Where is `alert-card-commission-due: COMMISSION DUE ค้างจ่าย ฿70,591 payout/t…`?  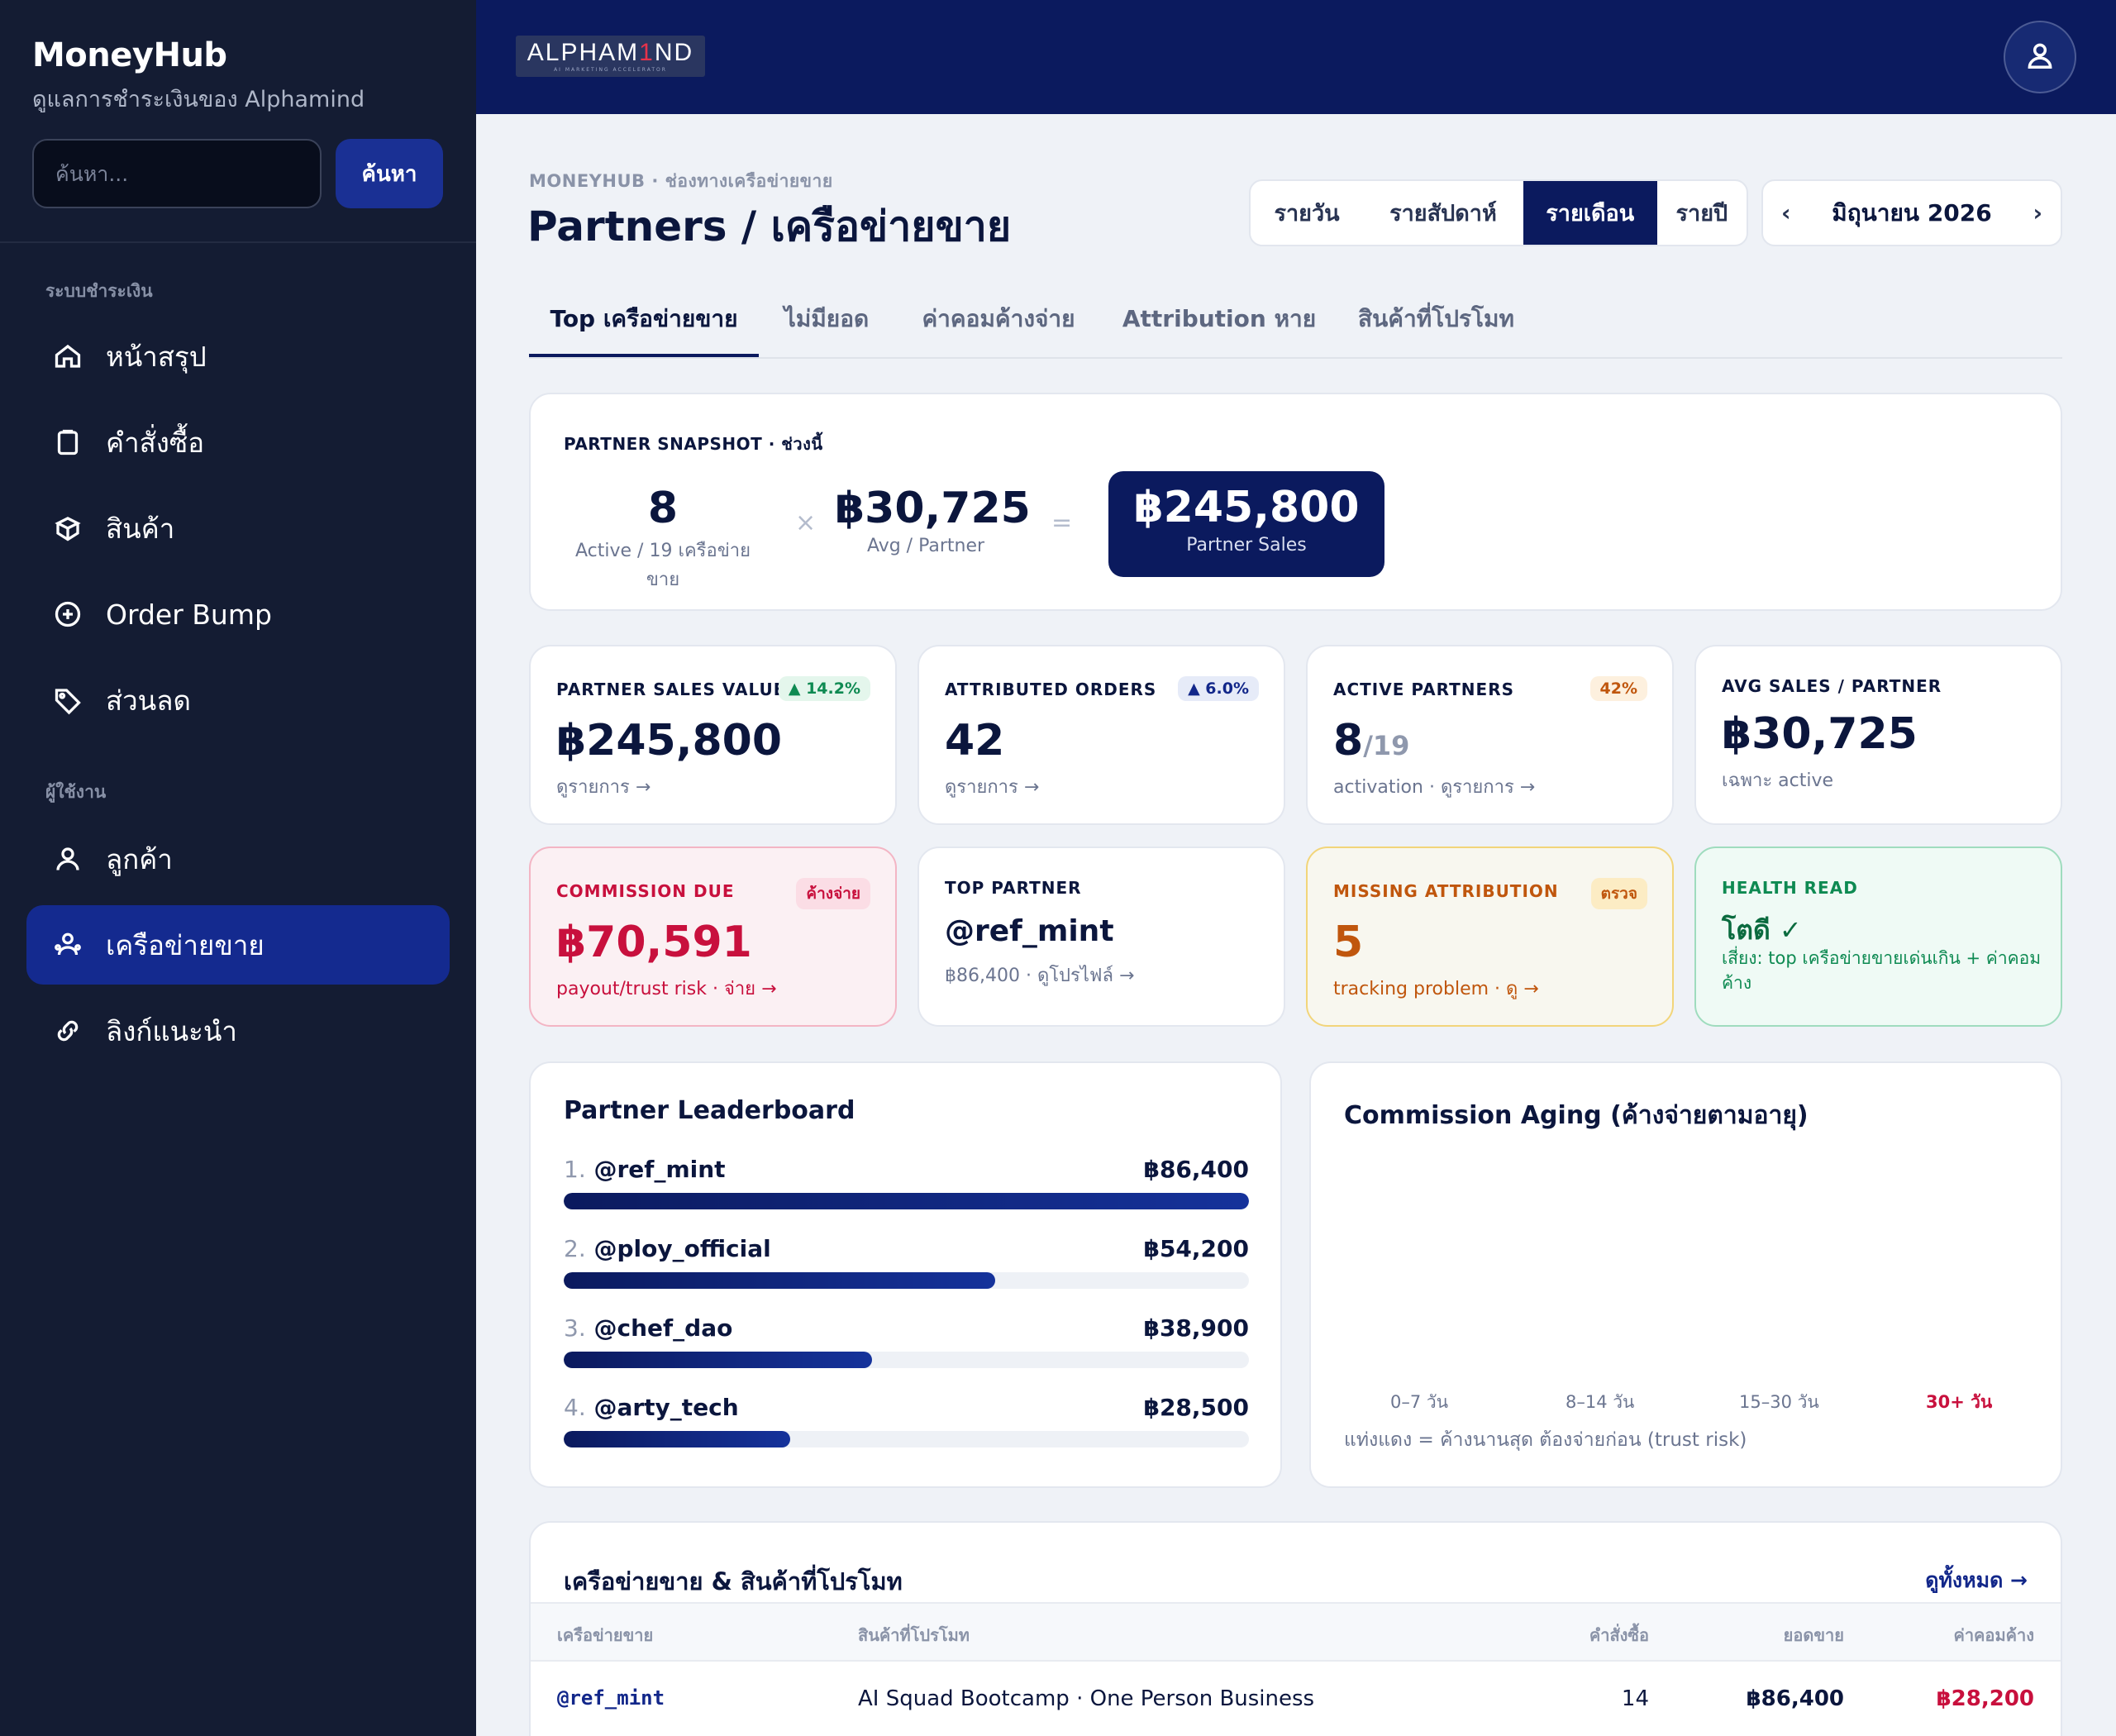
alert-card-commission-due: COMMISSION DUE ค้างจ่าย ฿70,591 payout/t… is located at coordinates (713, 937).